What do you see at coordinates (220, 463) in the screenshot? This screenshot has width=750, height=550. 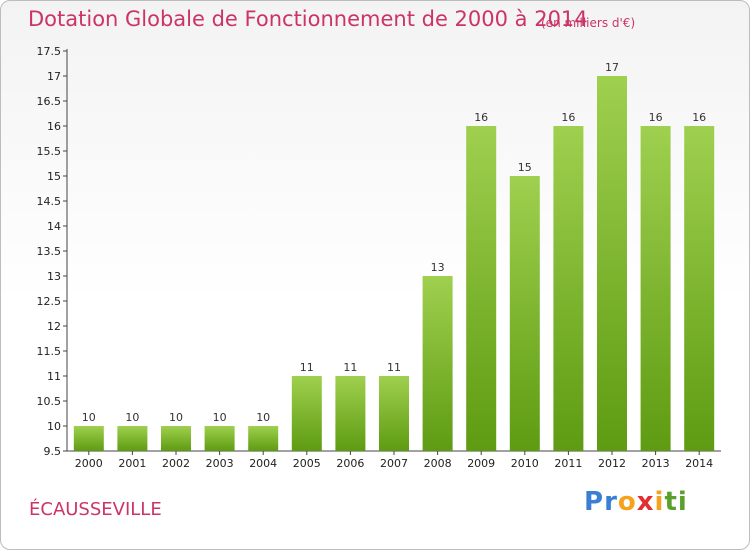 I see `x-tick-label: 2003` at bounding box center [220, 463].